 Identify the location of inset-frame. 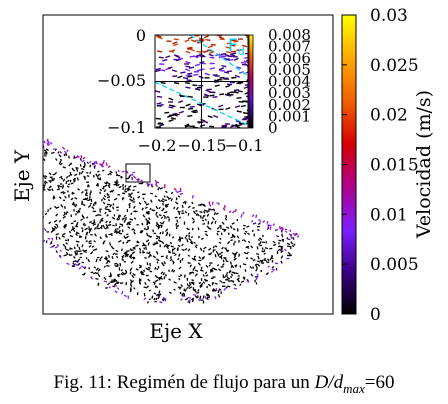
(201, 81).